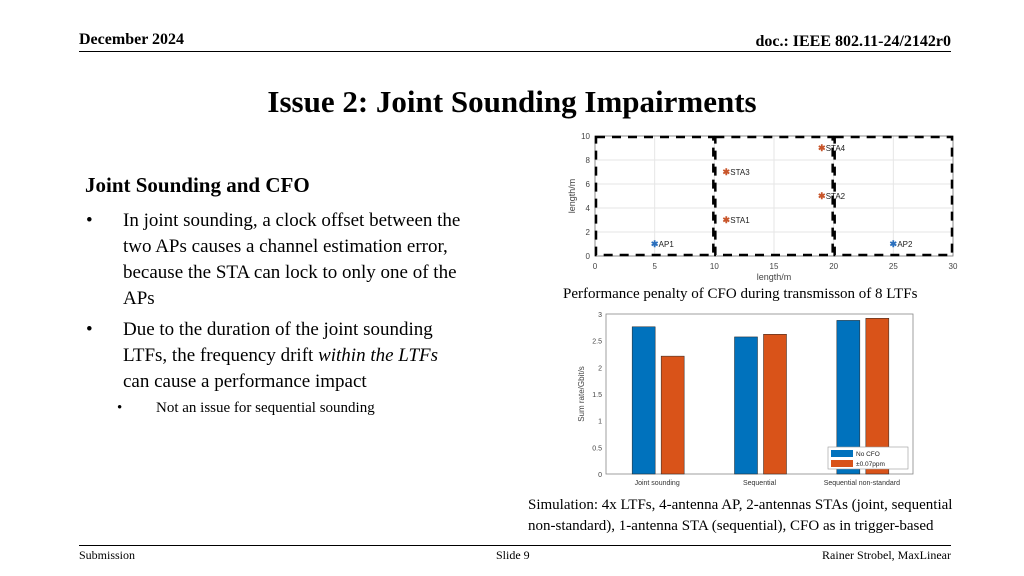  Describe the element at coordinates (870, 464) in the screenshot. I see `legend-label: ±0.07ppm` at that location.